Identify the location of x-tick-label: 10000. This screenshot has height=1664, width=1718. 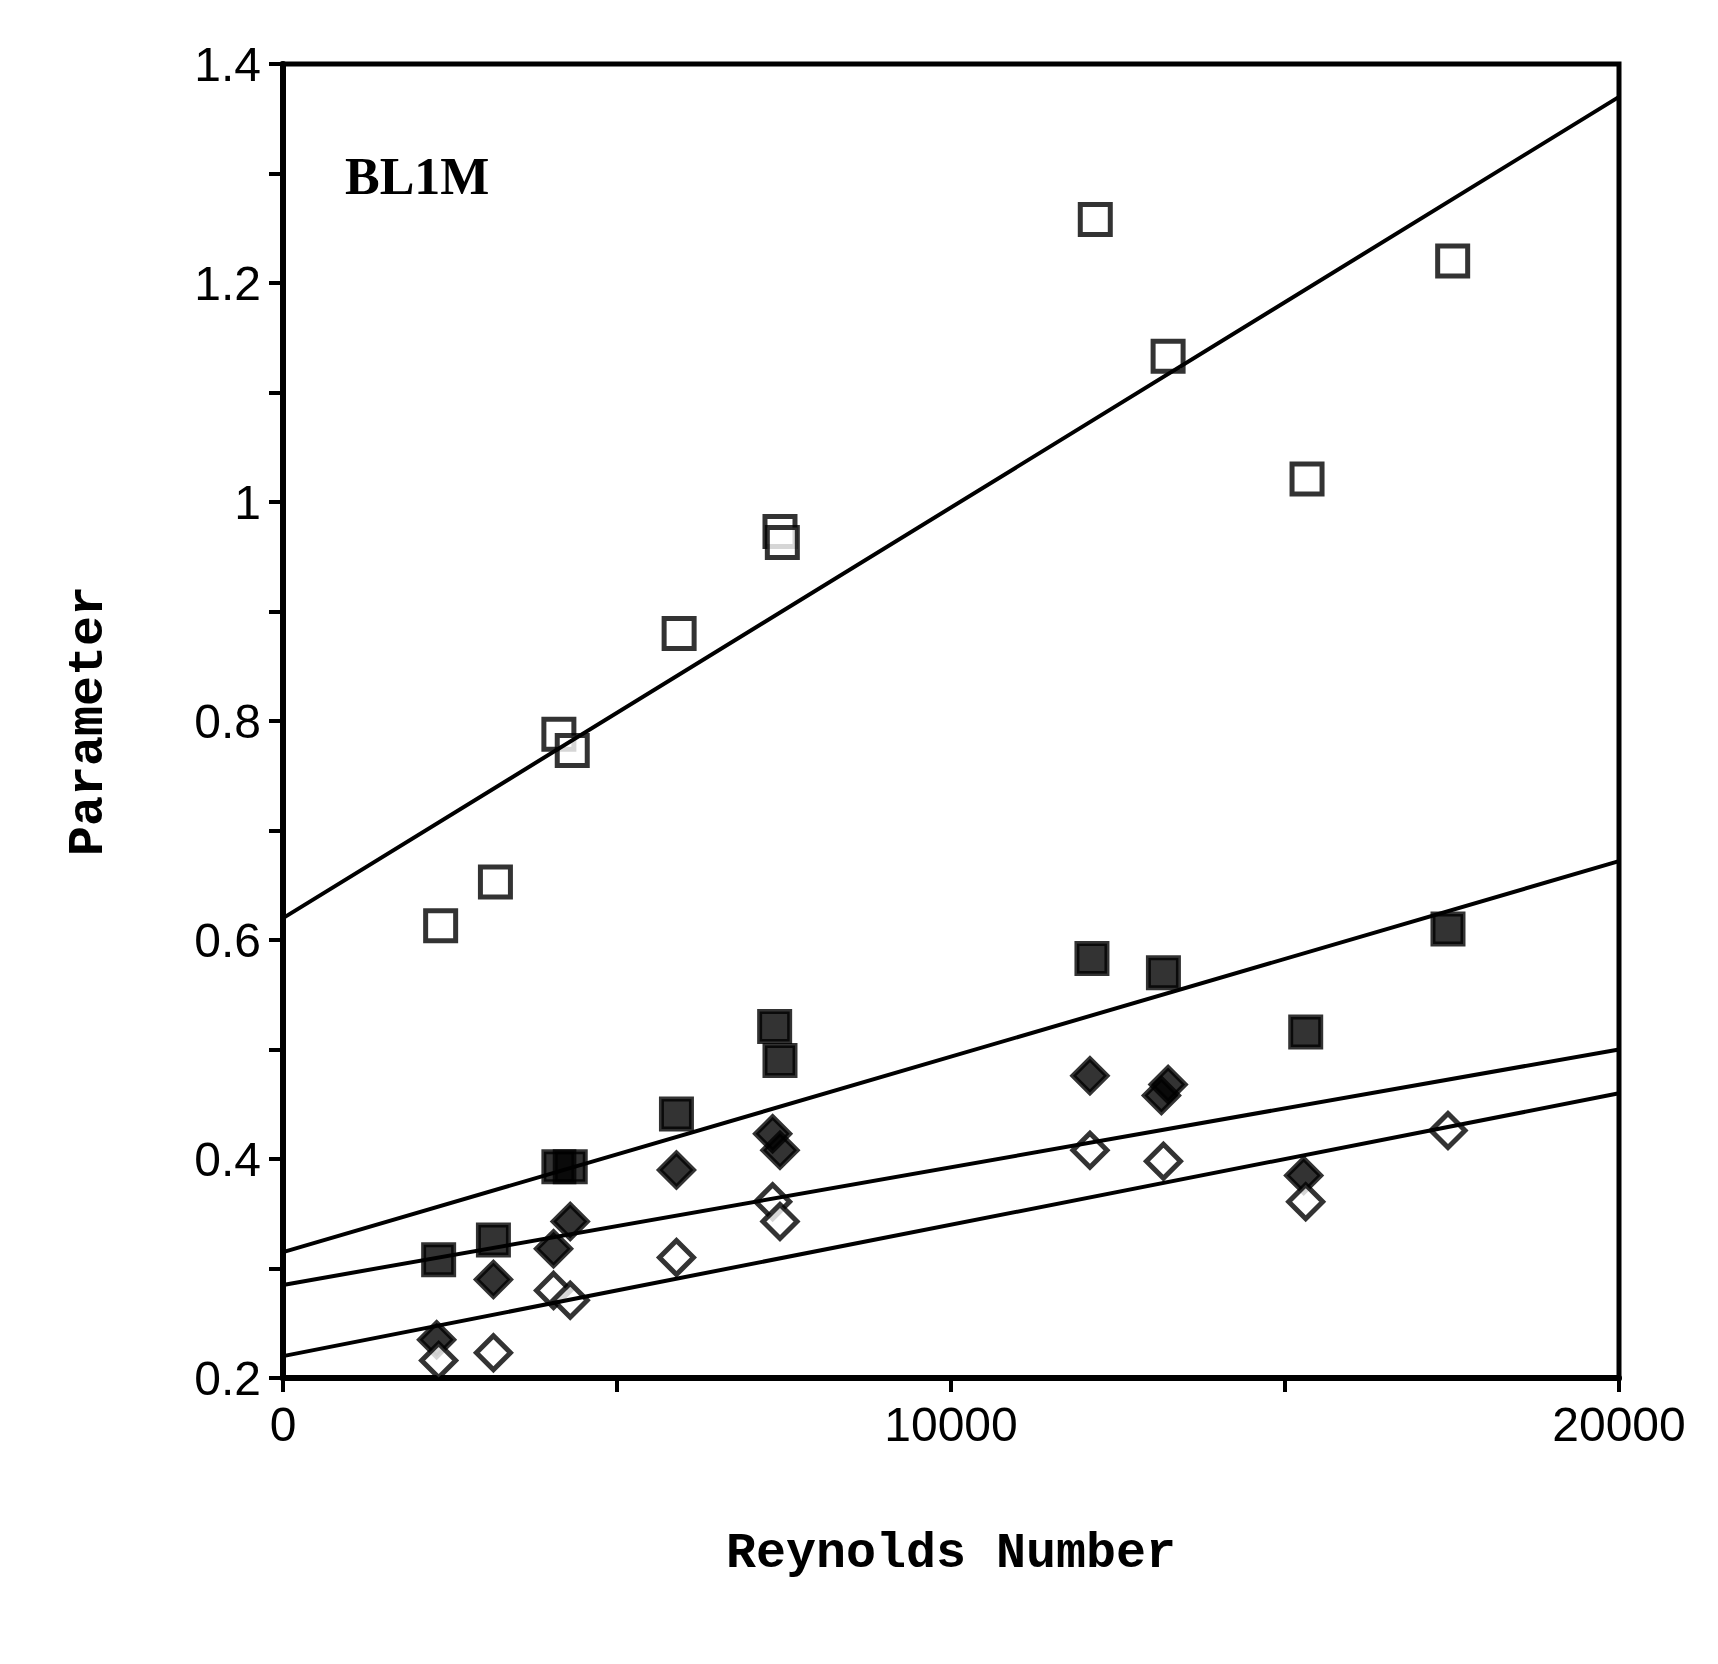
(951, 1424).